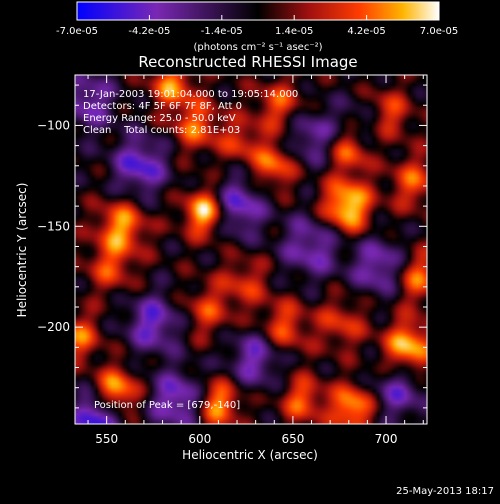  What do you see at coordinates (294, 31) in the screenshot?
I see `colorbar-tick-label: 1.4e-05` at bounding box center [294, 31].